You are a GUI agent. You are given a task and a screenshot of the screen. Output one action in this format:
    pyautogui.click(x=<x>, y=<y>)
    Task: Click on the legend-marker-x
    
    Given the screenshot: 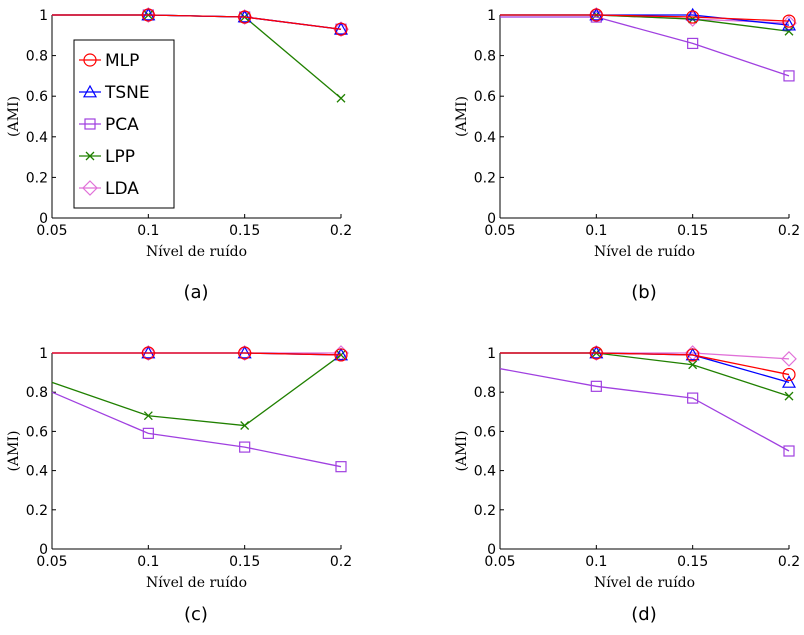 What is the action you would take?
    pyautogui.click(x=90, y=156)
    